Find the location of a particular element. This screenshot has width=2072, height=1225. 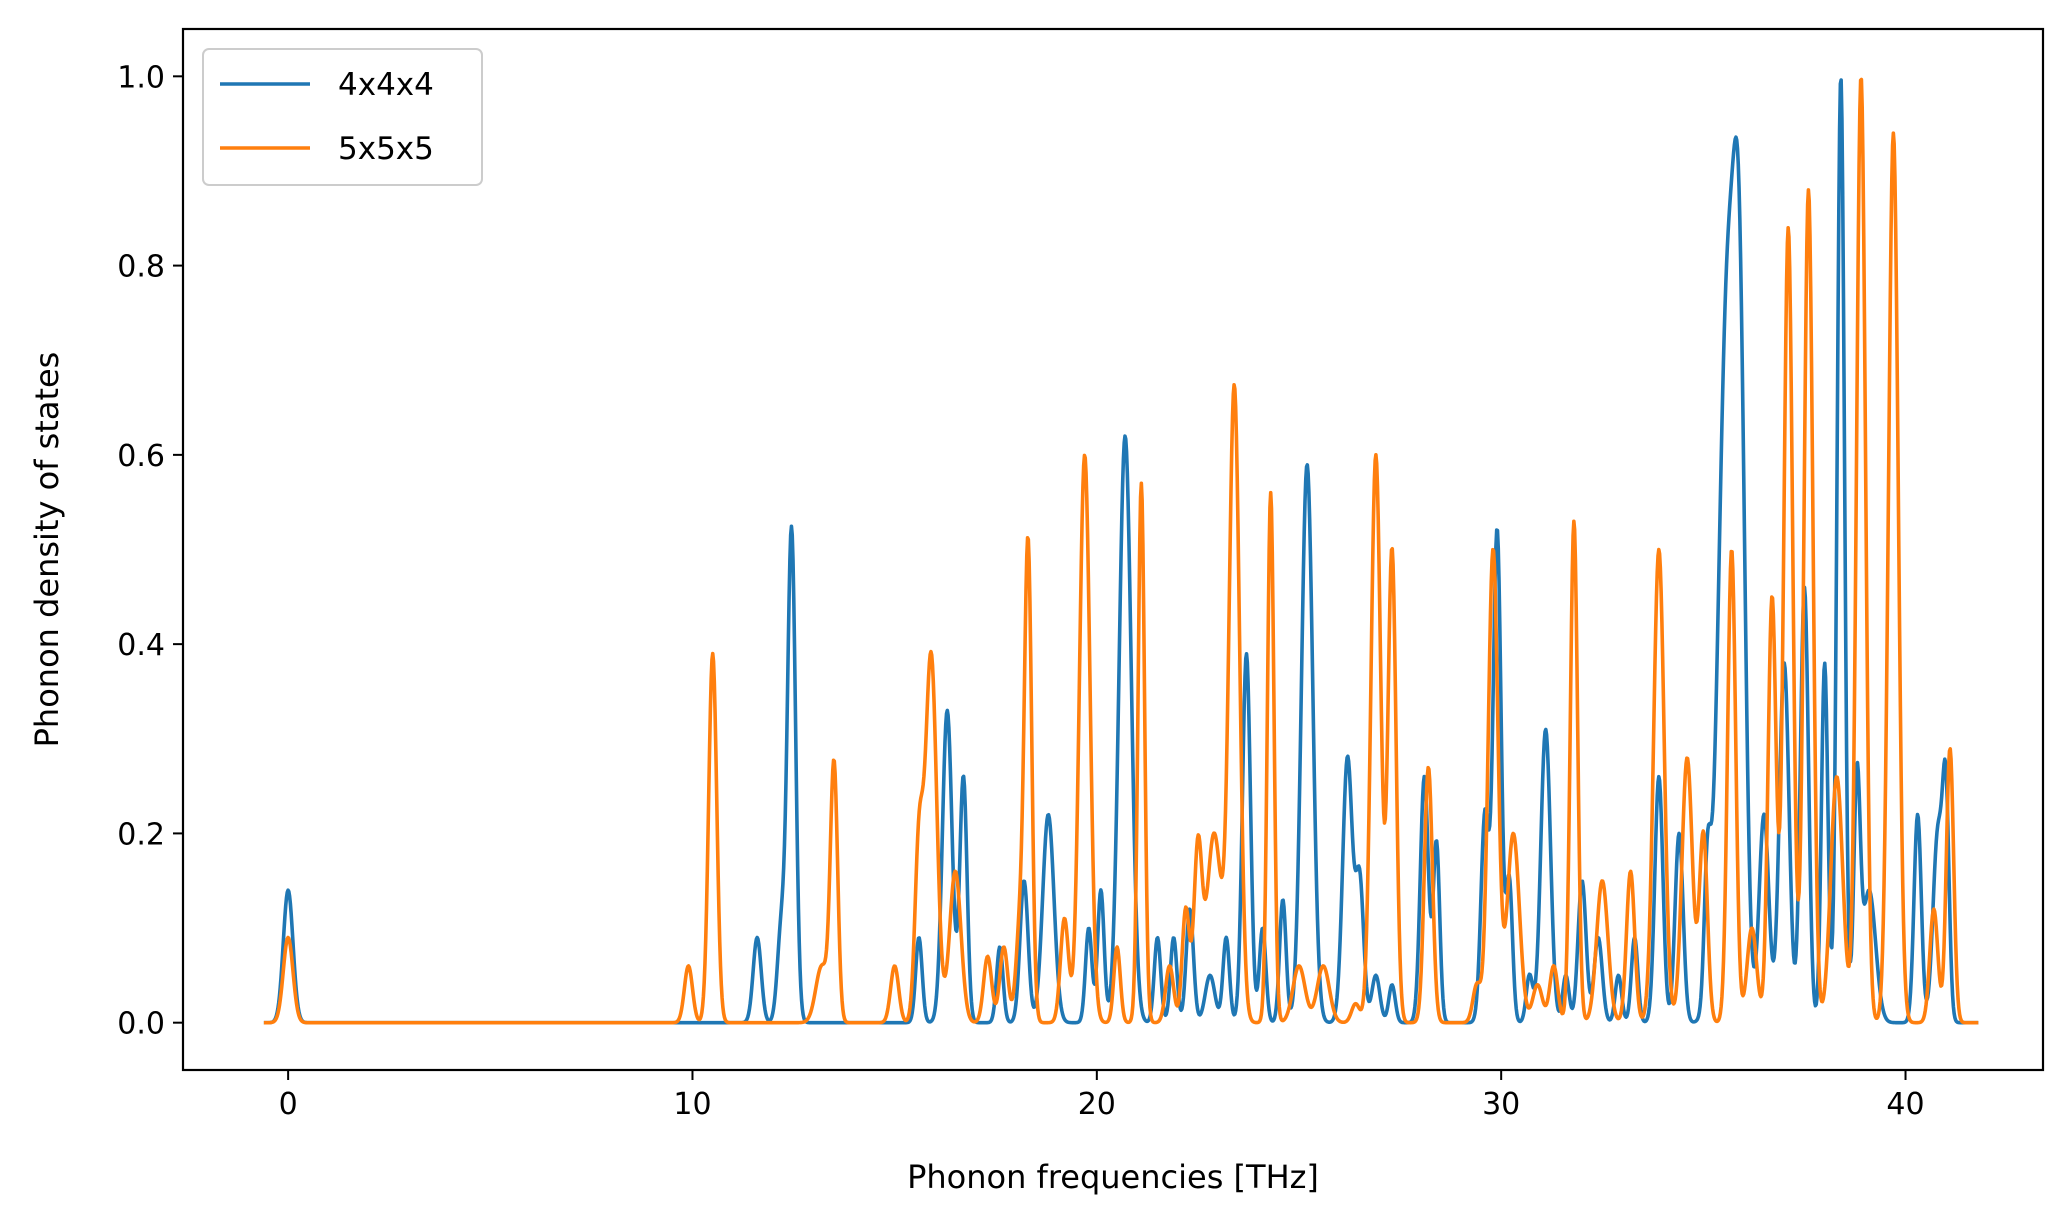

x-tick-label: 40 is located at coordinates (1905, 1104).